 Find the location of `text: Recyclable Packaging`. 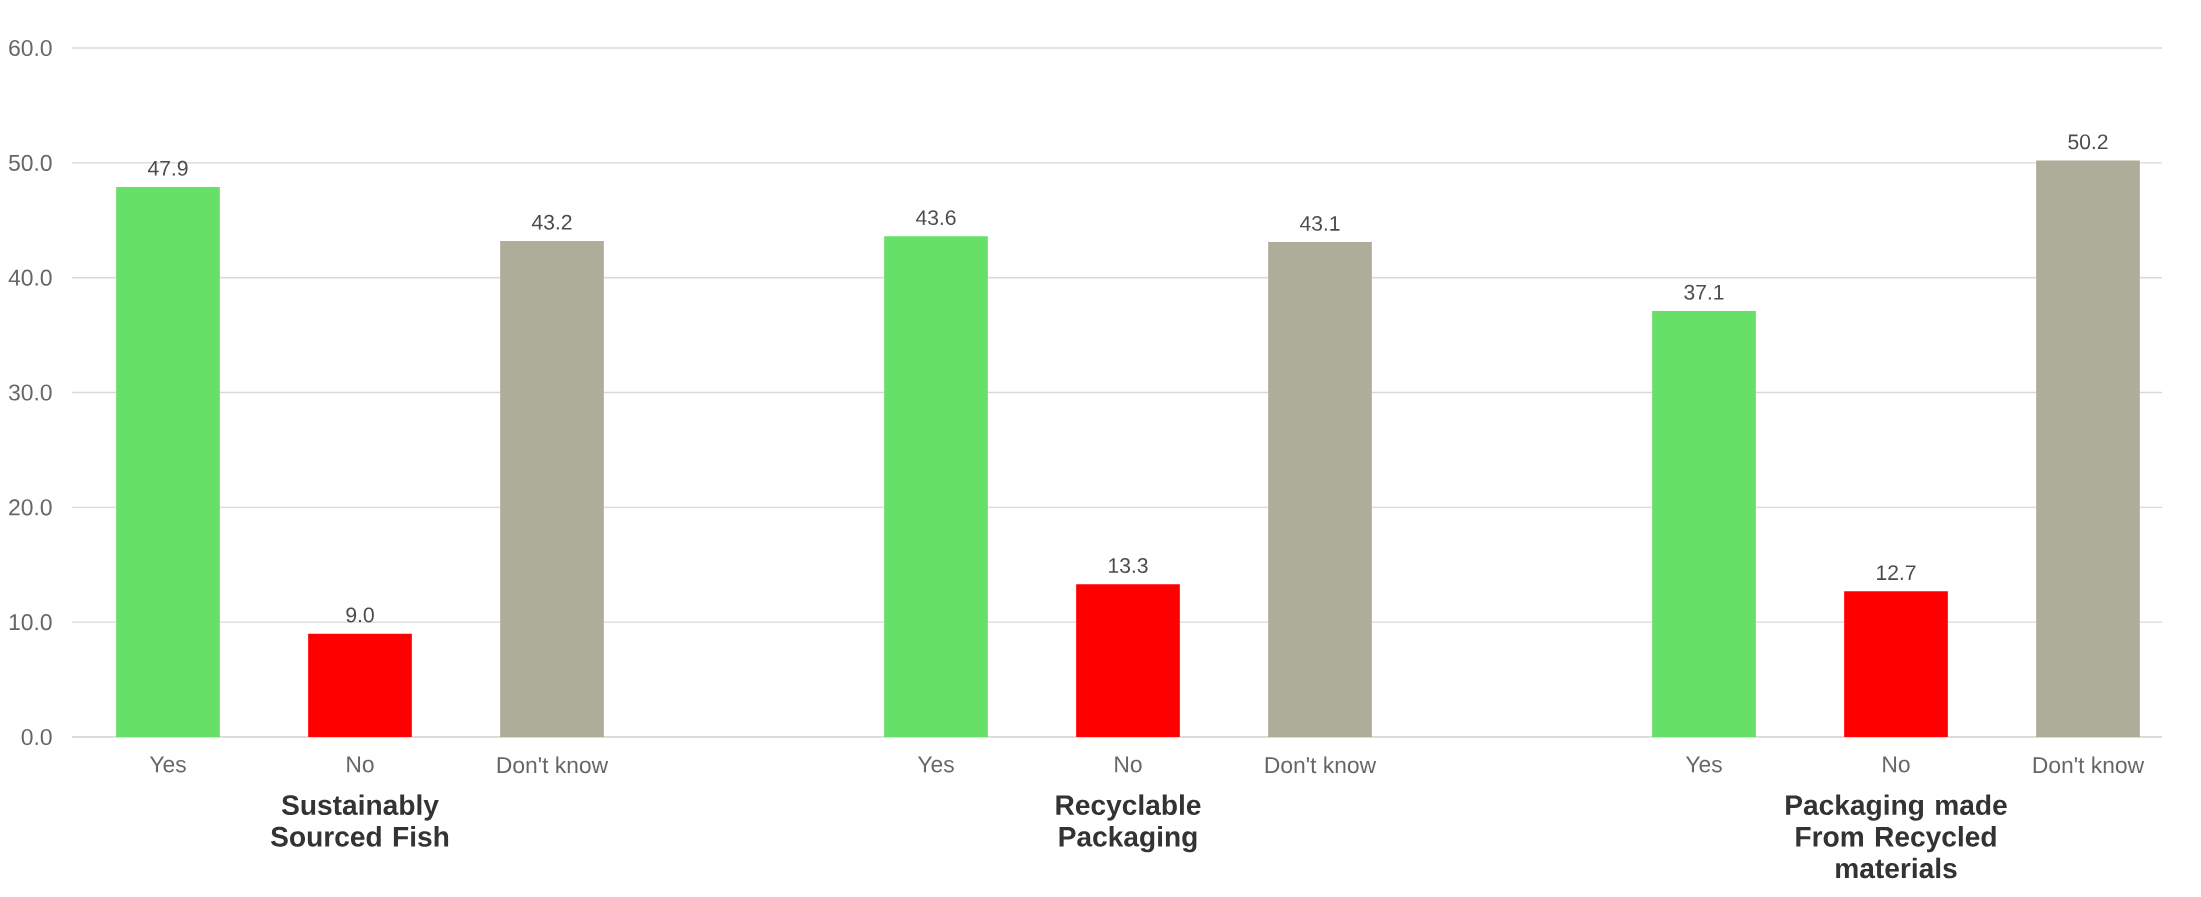

text: Recyclable Packaging is located at coordinates (1128, 823).